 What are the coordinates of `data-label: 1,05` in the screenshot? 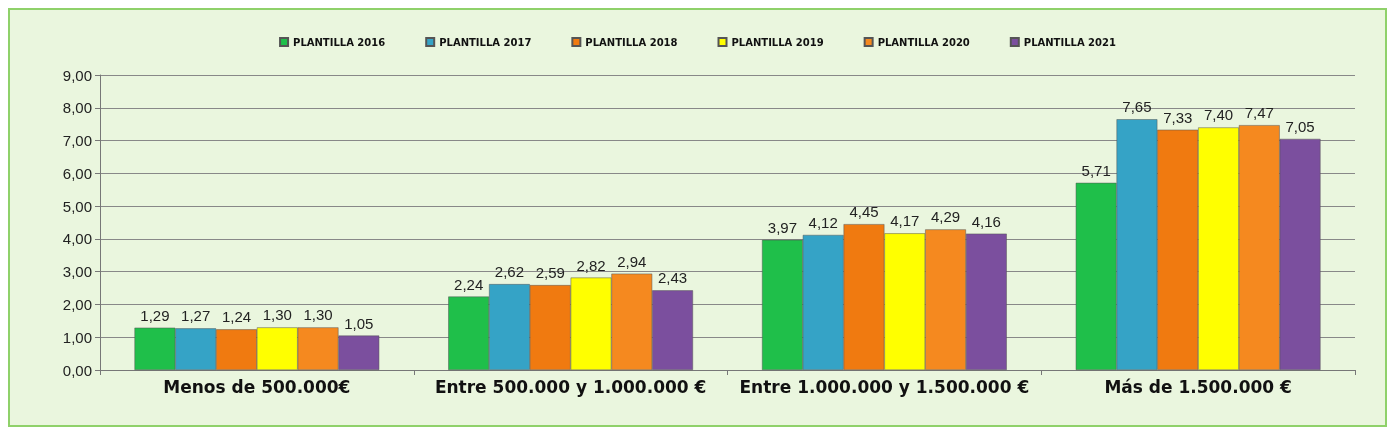 It's located at (359, 323).